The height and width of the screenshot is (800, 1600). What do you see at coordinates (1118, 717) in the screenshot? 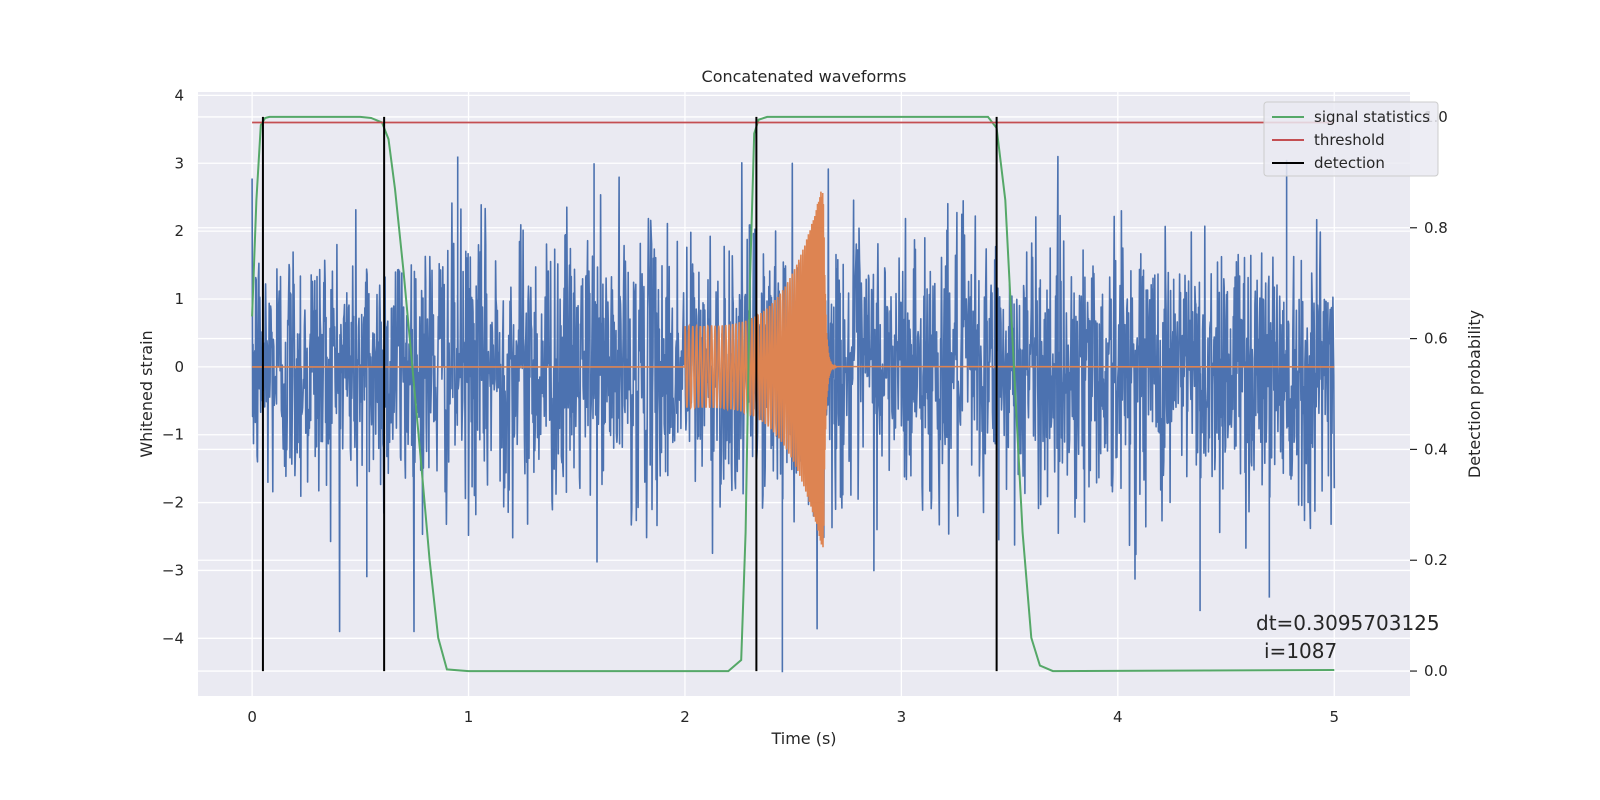
I see `x-tick-label: 4` at bounding box center [1118, 717].